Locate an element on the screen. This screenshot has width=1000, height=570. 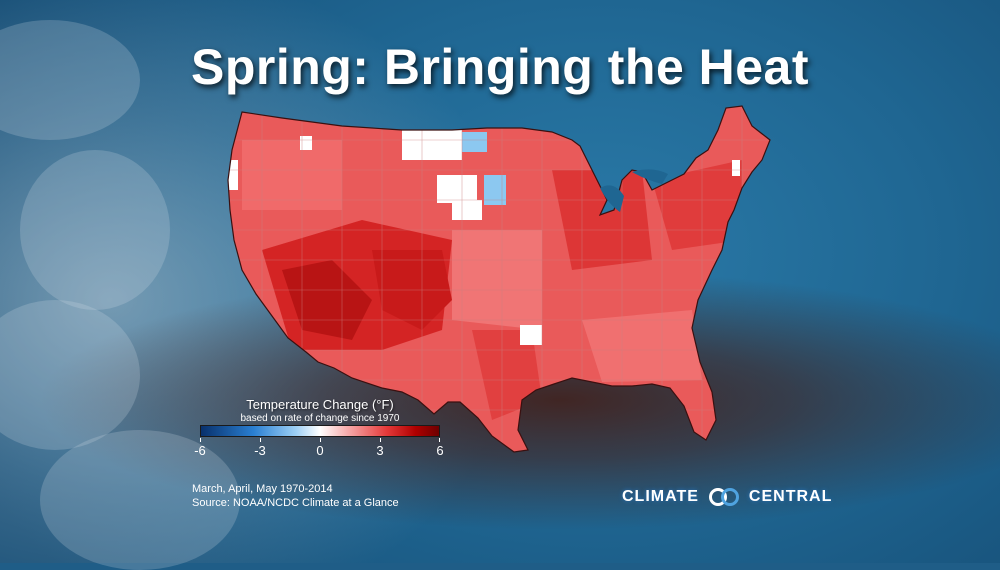
legend-tick-label: -3 is located at coordinates (260, 450).